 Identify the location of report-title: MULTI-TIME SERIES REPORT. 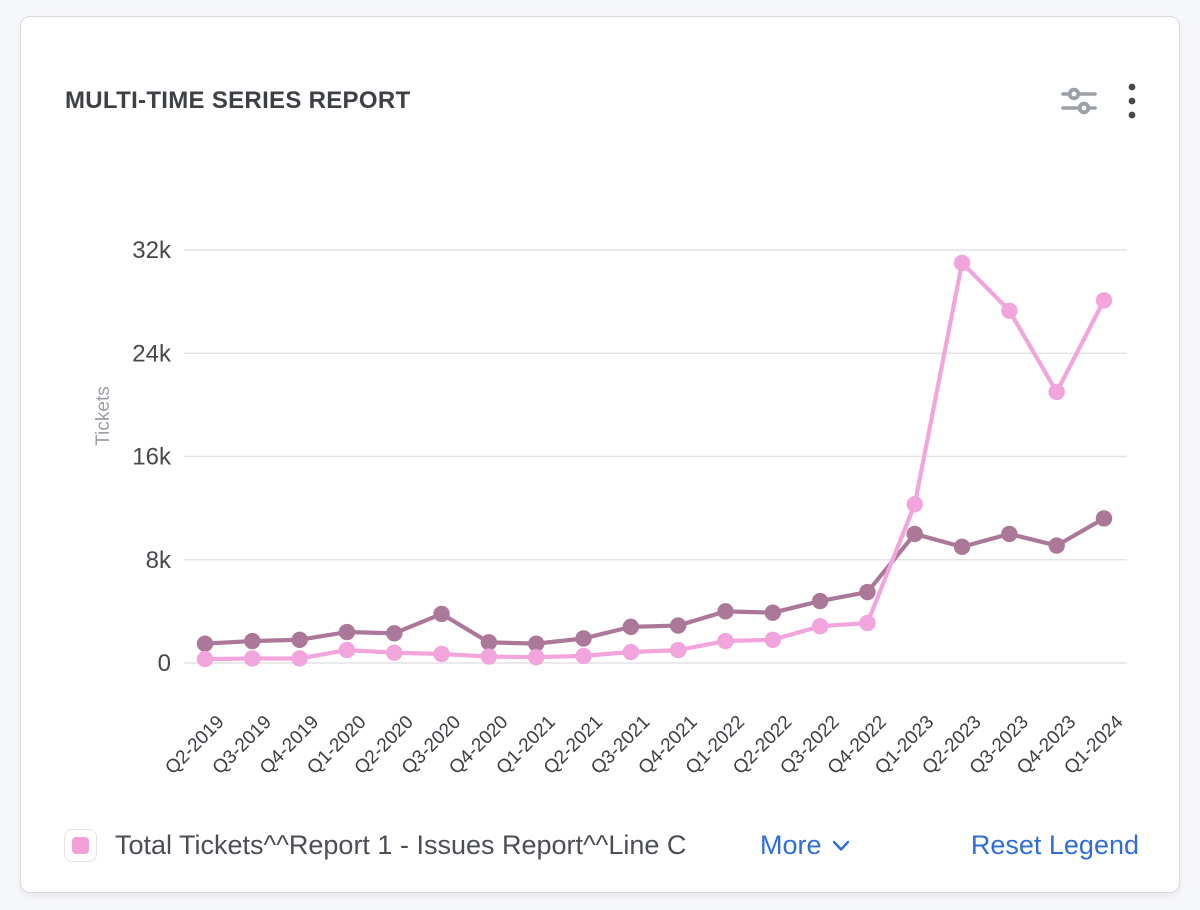
(238, 100).